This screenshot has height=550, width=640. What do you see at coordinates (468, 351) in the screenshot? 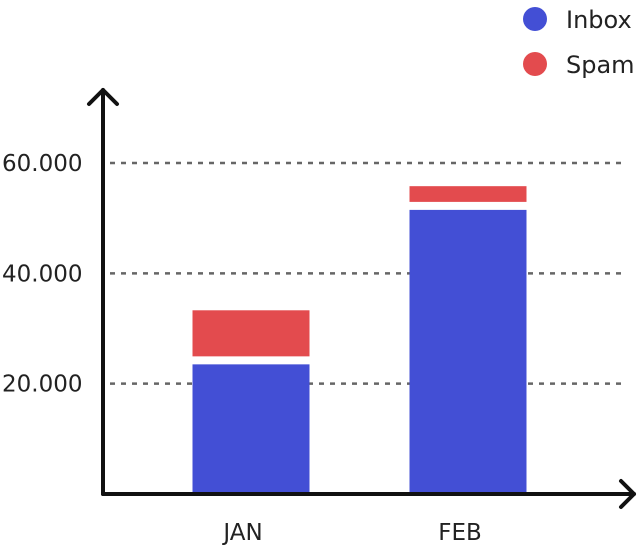
I see `bar-inbox-feb` at bounding box center [468, 351].